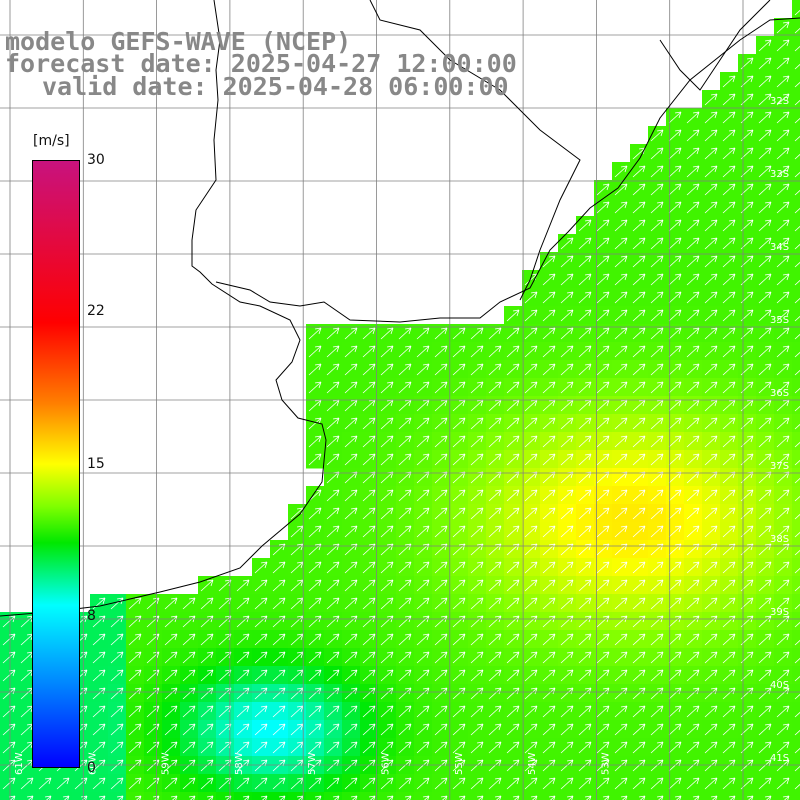  Describe the element at coordinates (19, 763) in the screenshot. I see `longitude-label: 61W` at that location.